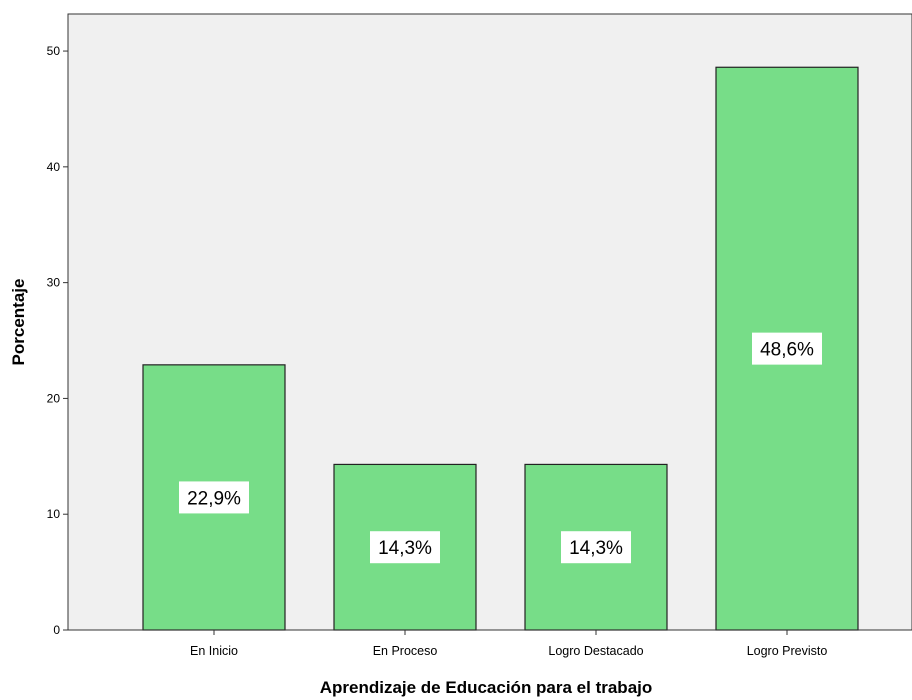 This screenshot has height=700, width=912. What do you see at coordinates (54, 283) in the screenshot?
I see `y-tick-label: 30` at bounding box center [54, 283].